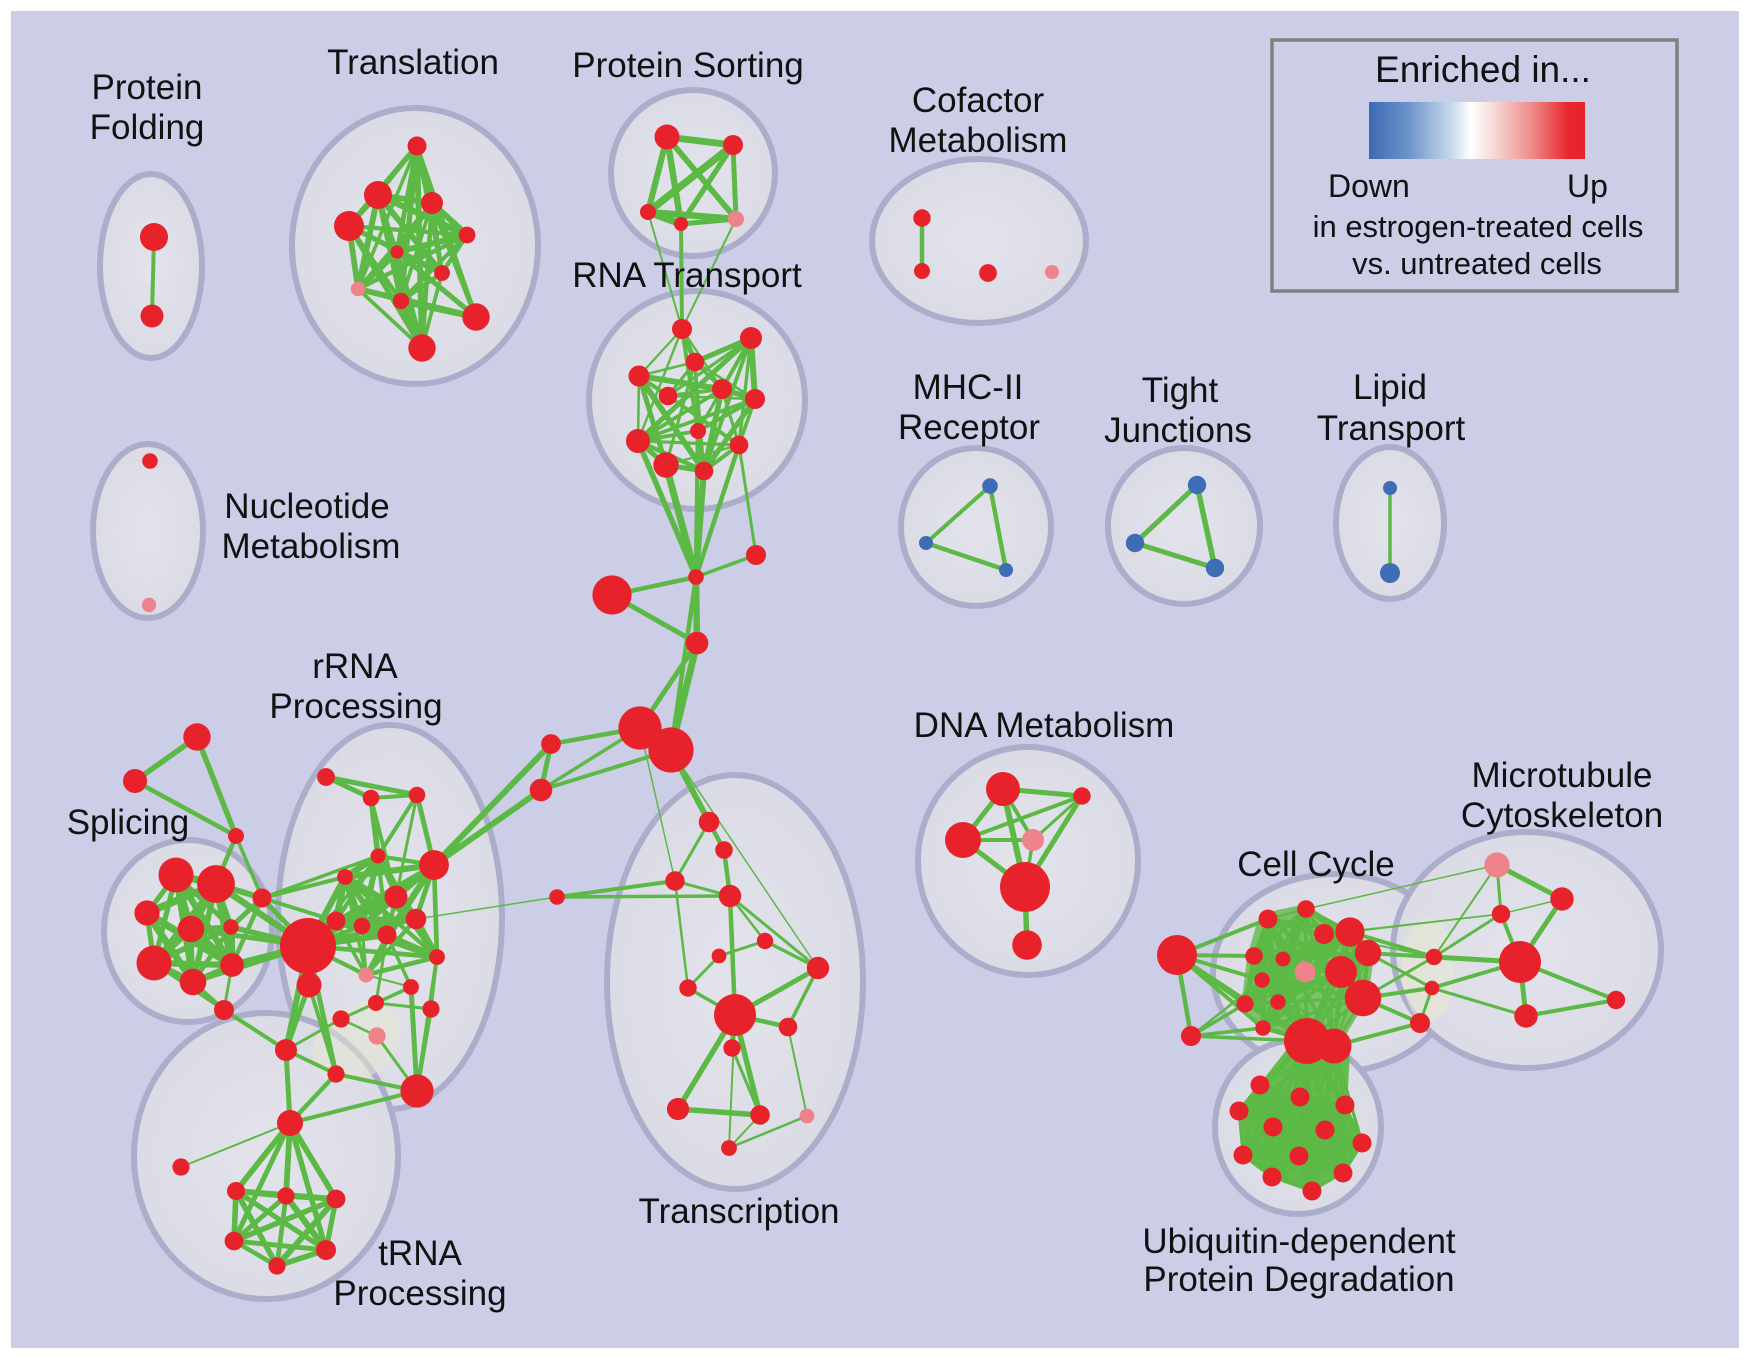 The width and height of the screenshot is (1750, 1360). Describe the element at coordinates (968, 387) in the screenshot. I see `svg-text: MHC-II` at that location.